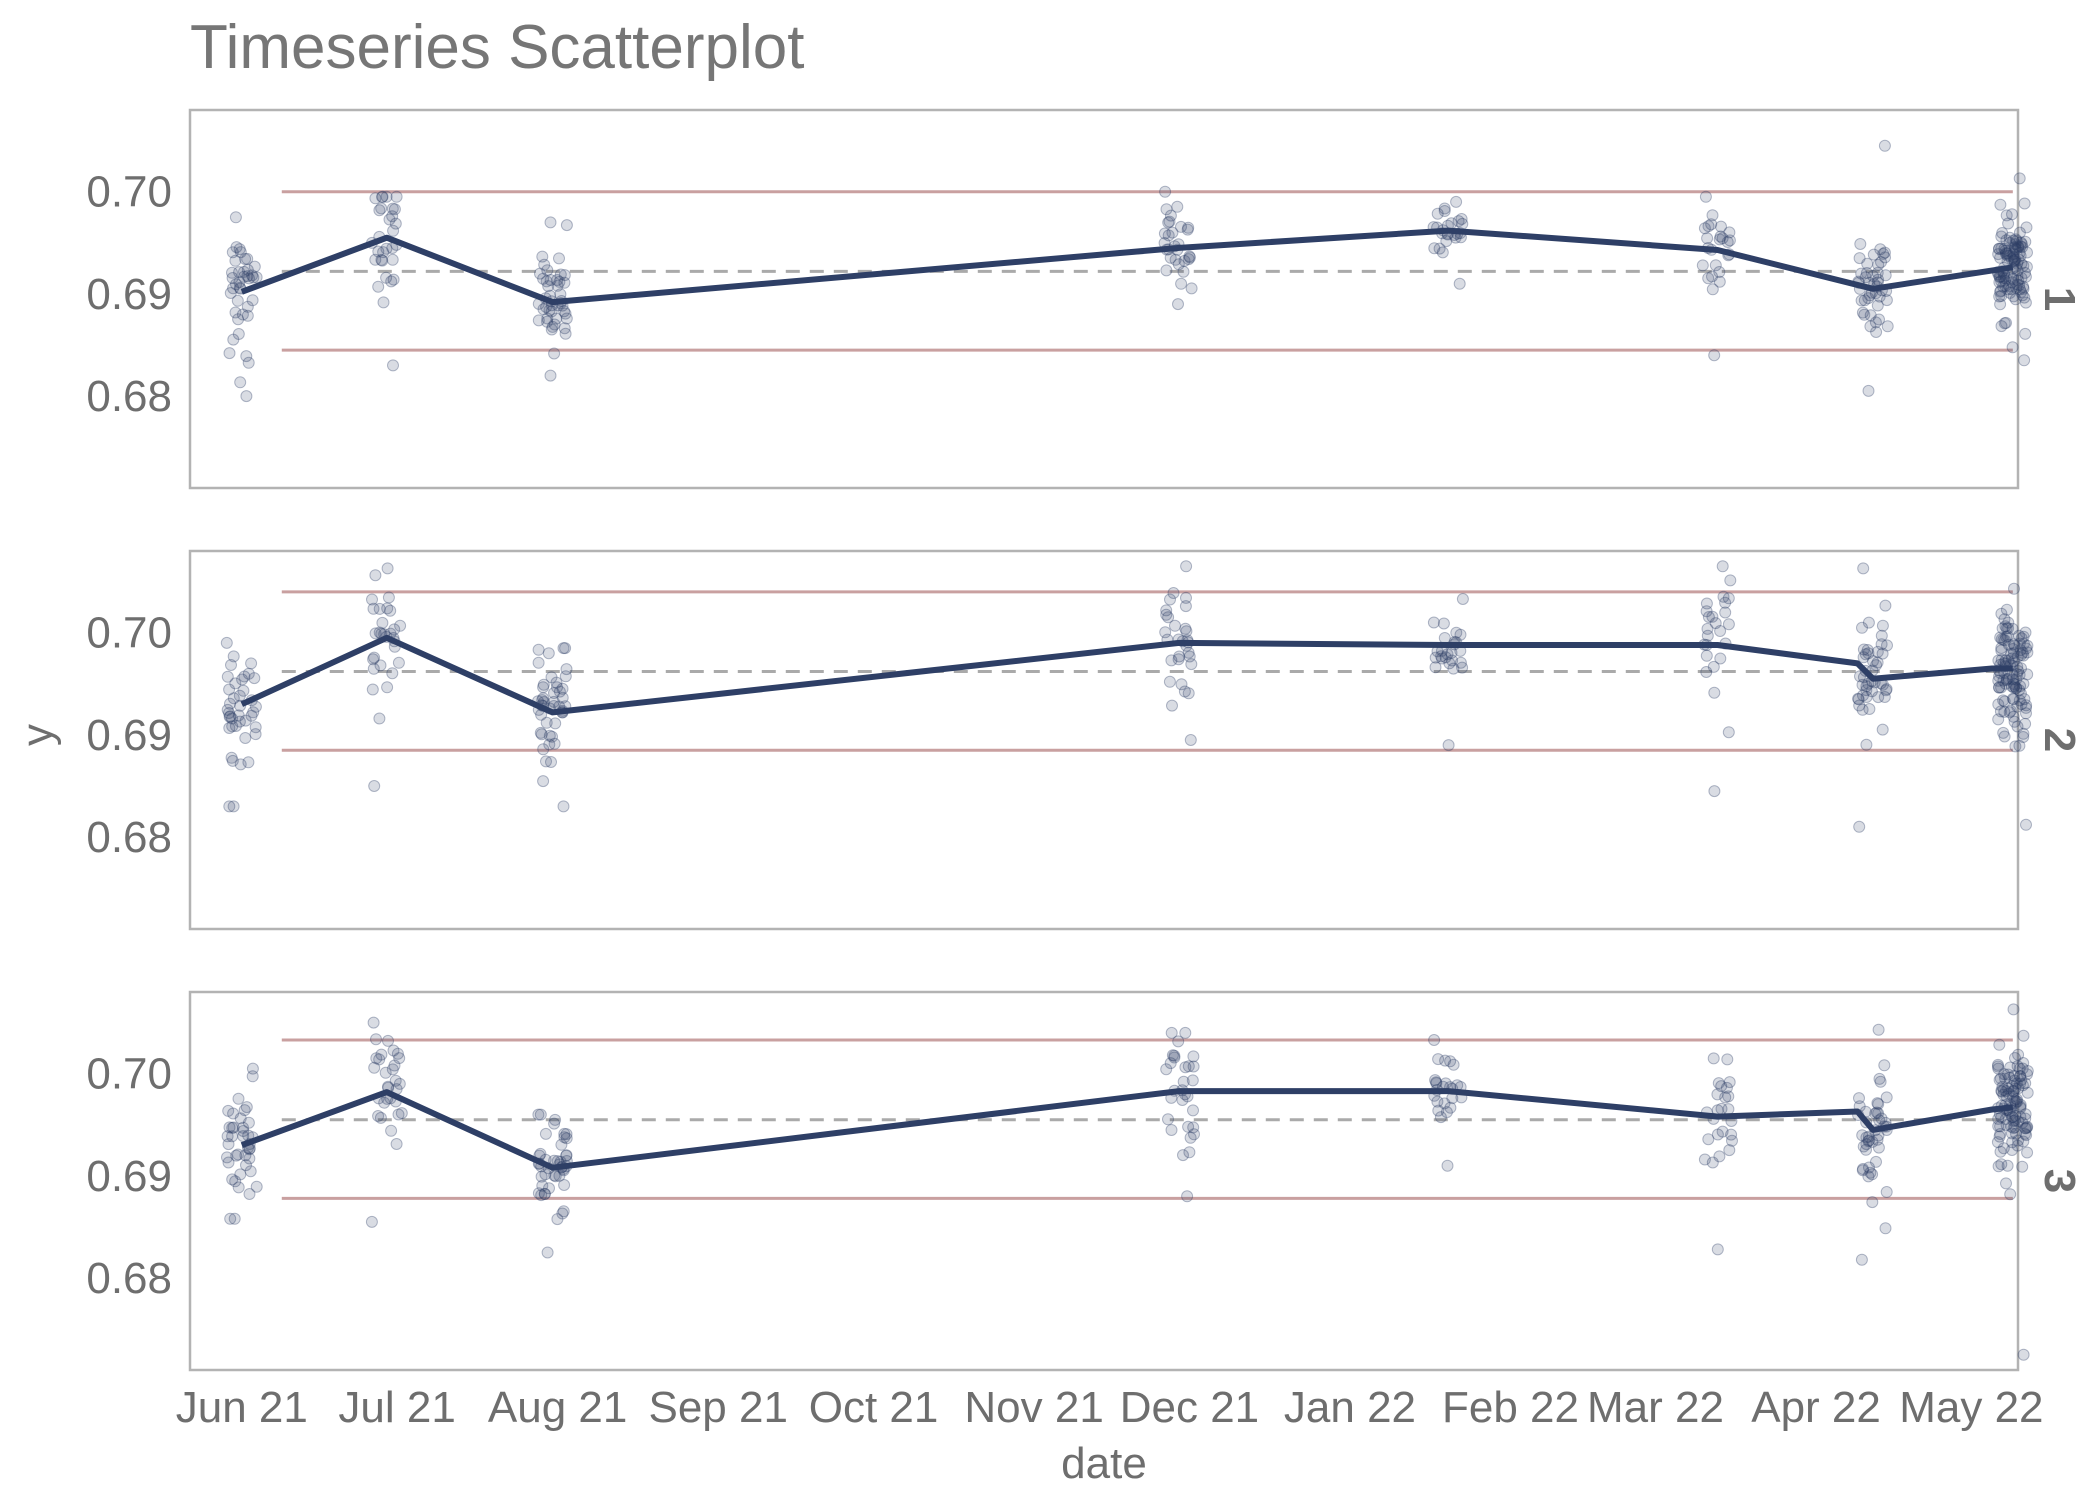 The image size is (2100, 1500). Describe the element at coordinates (2059, 740) in the screenshot. I see `facet-label: 2` at that location.